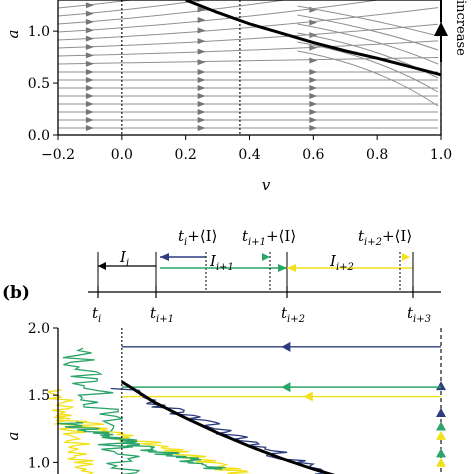  What do you see at coordinates (124, 258) in the screenshot?
I see `interval-label: Ii` at bounding box center [124, 258].